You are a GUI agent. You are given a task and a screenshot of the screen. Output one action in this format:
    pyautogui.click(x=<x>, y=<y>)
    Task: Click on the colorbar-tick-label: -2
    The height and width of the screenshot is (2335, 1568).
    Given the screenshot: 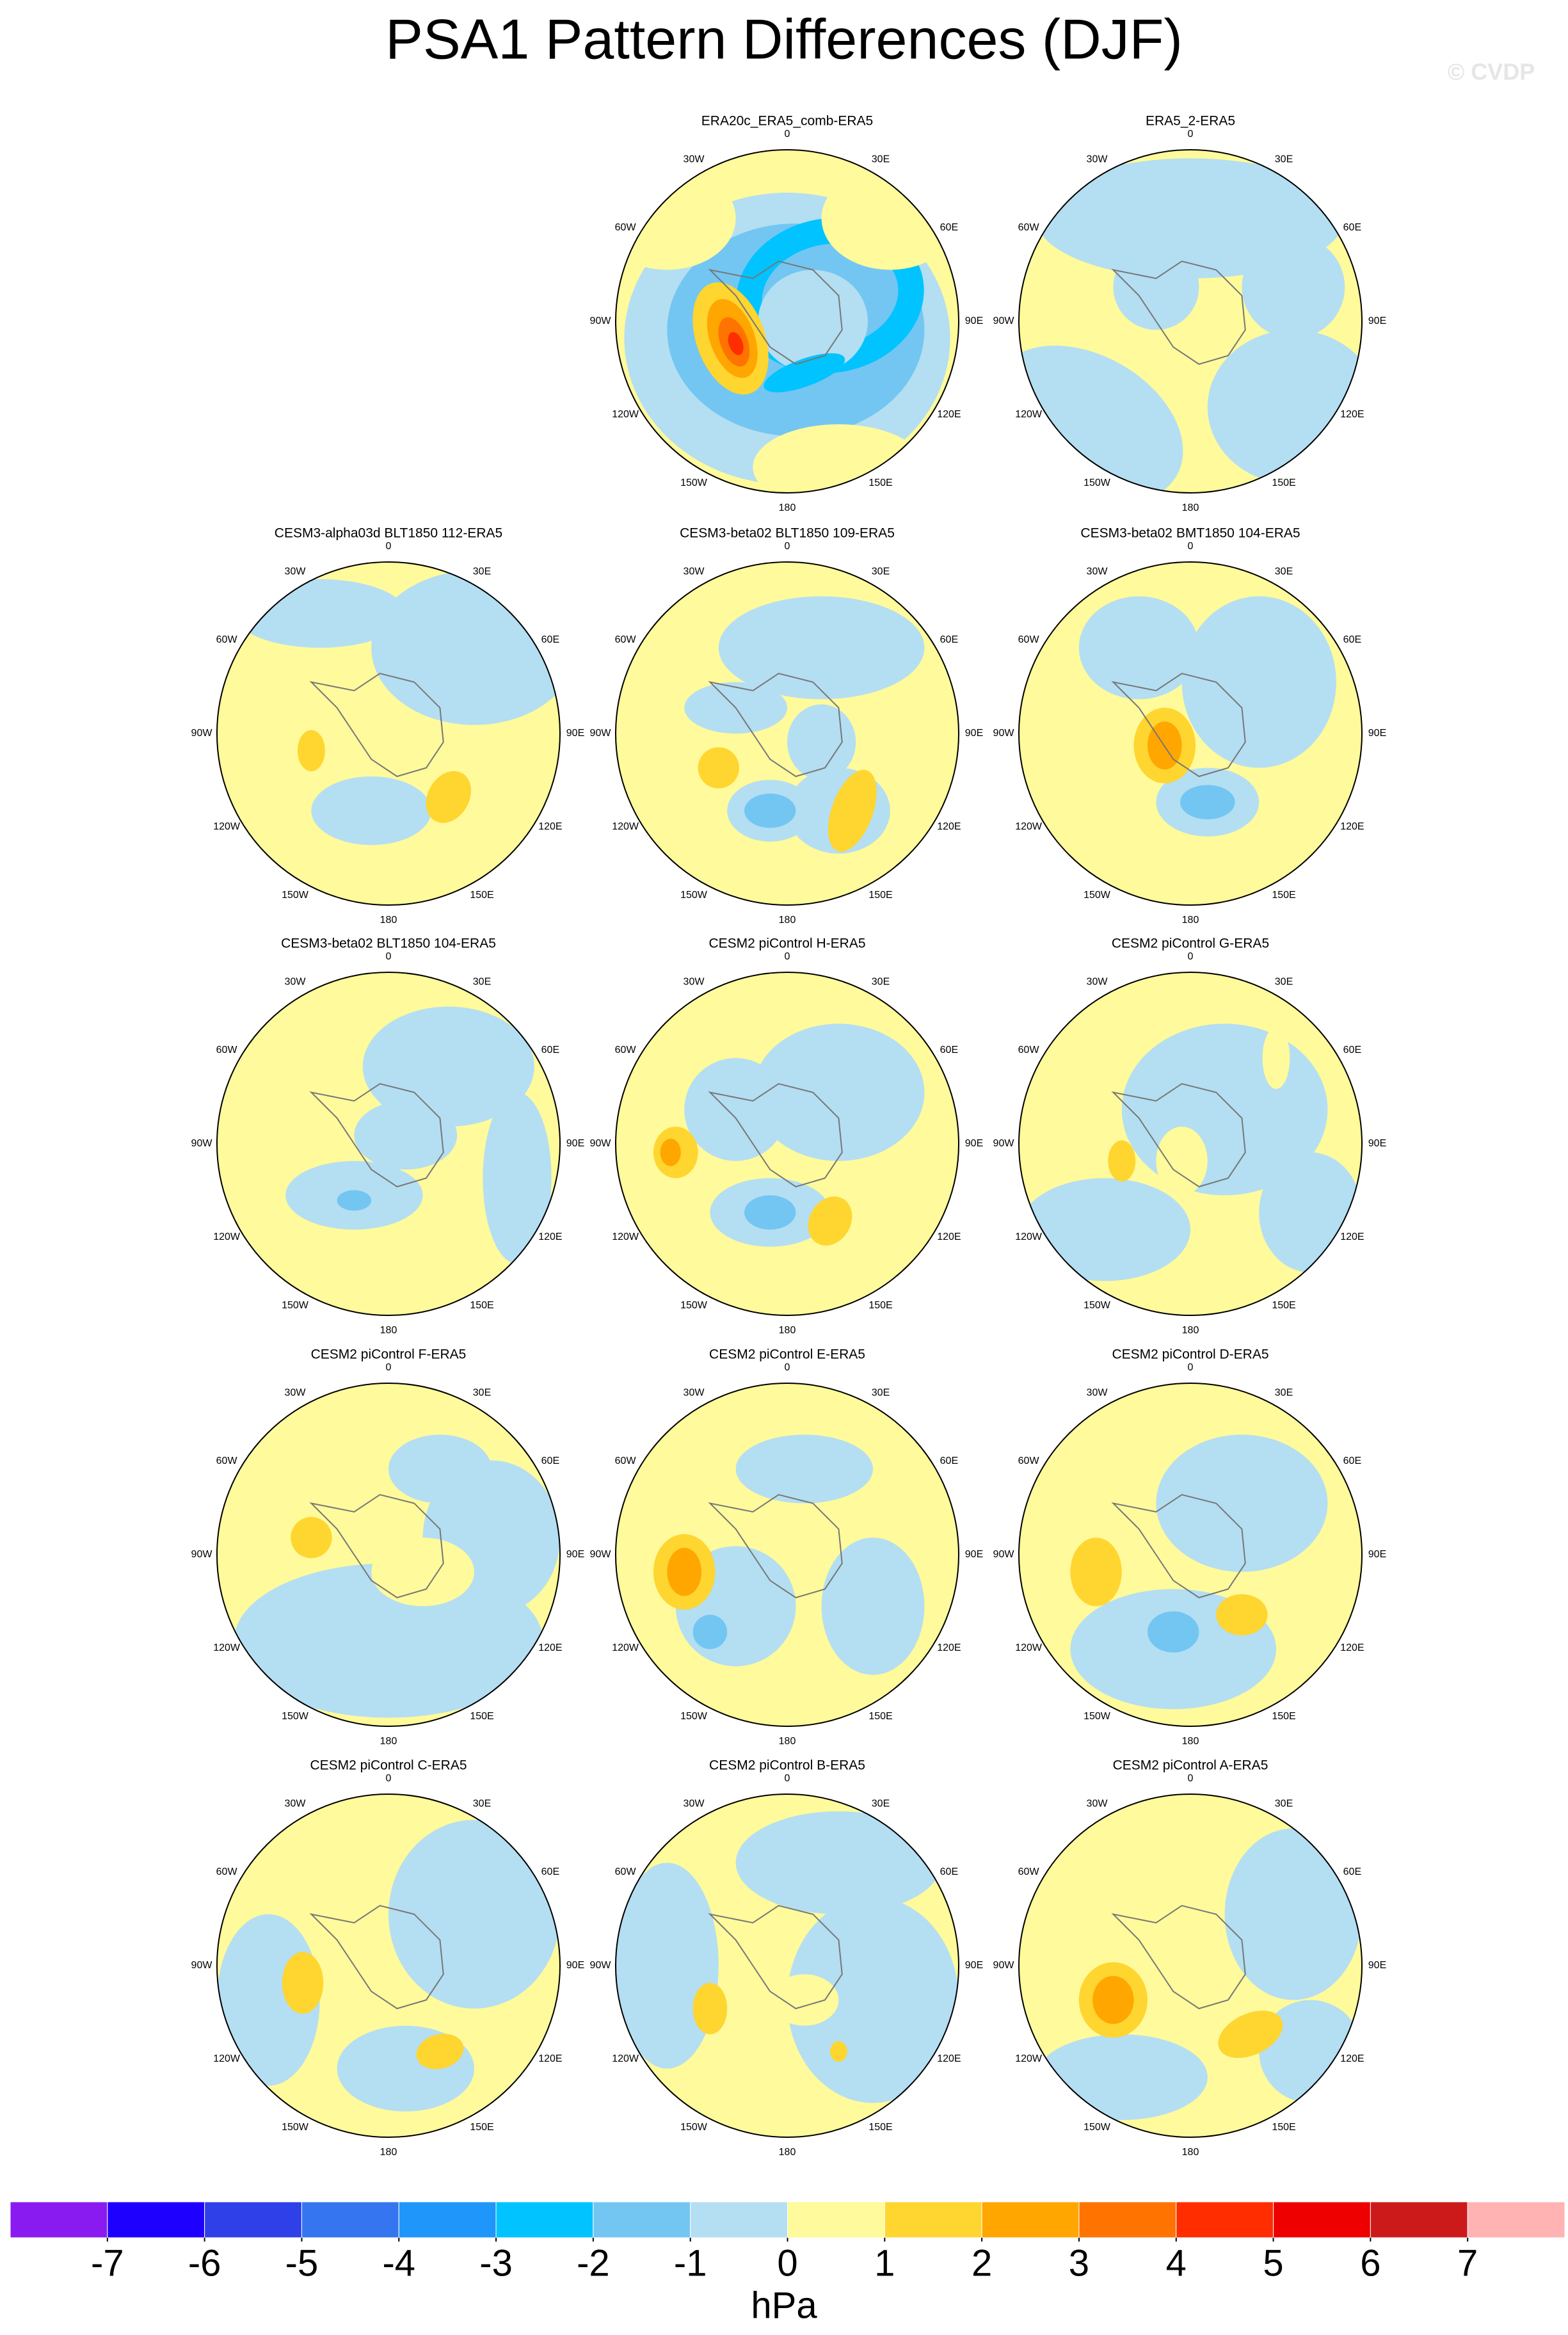 What is the action you would take?
    pyautogui.click(x=593, y=2263)
    